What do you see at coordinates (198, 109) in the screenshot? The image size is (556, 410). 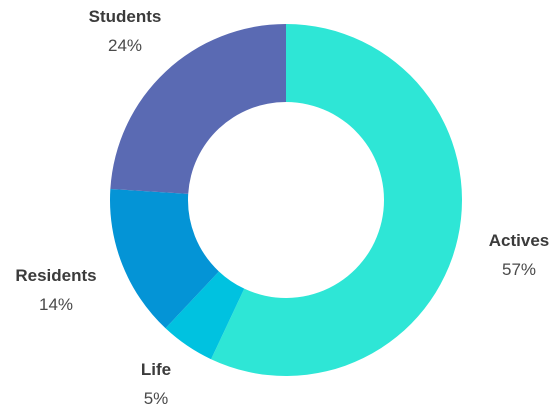 I see `slice-students` at bounding box center [198, 109].